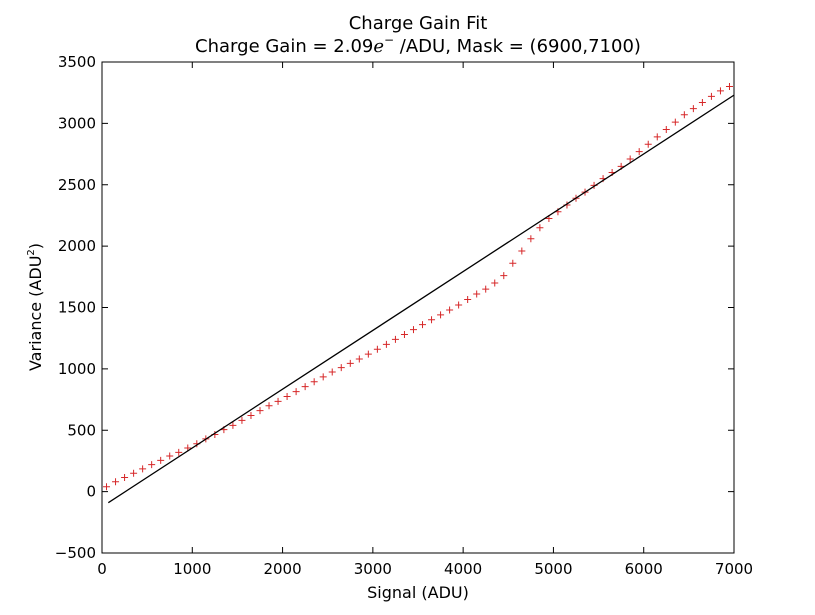 Image resolution: width=815 pixels, height=615 pixels. Describe the element at coordinates (553, 569) in the screenshot. I see `x-tick-label: 5000` at that location.